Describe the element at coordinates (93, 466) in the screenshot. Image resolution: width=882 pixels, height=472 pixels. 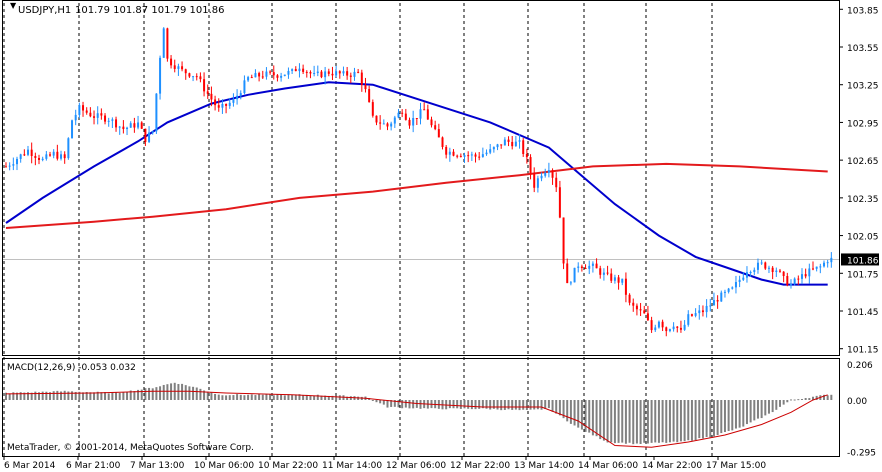
I see `x-tick-label: 6 Mar 21:00` at that location.